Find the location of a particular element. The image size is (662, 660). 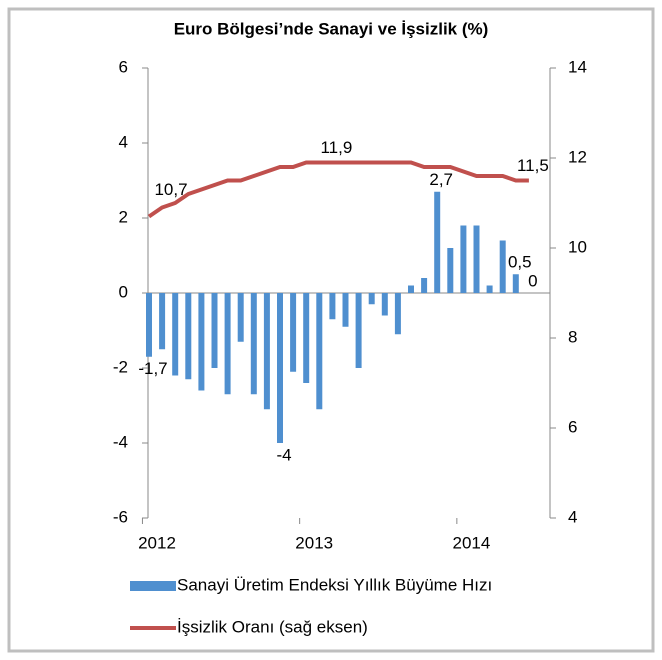

data-label: -4 is located at coordinates (283, 454).